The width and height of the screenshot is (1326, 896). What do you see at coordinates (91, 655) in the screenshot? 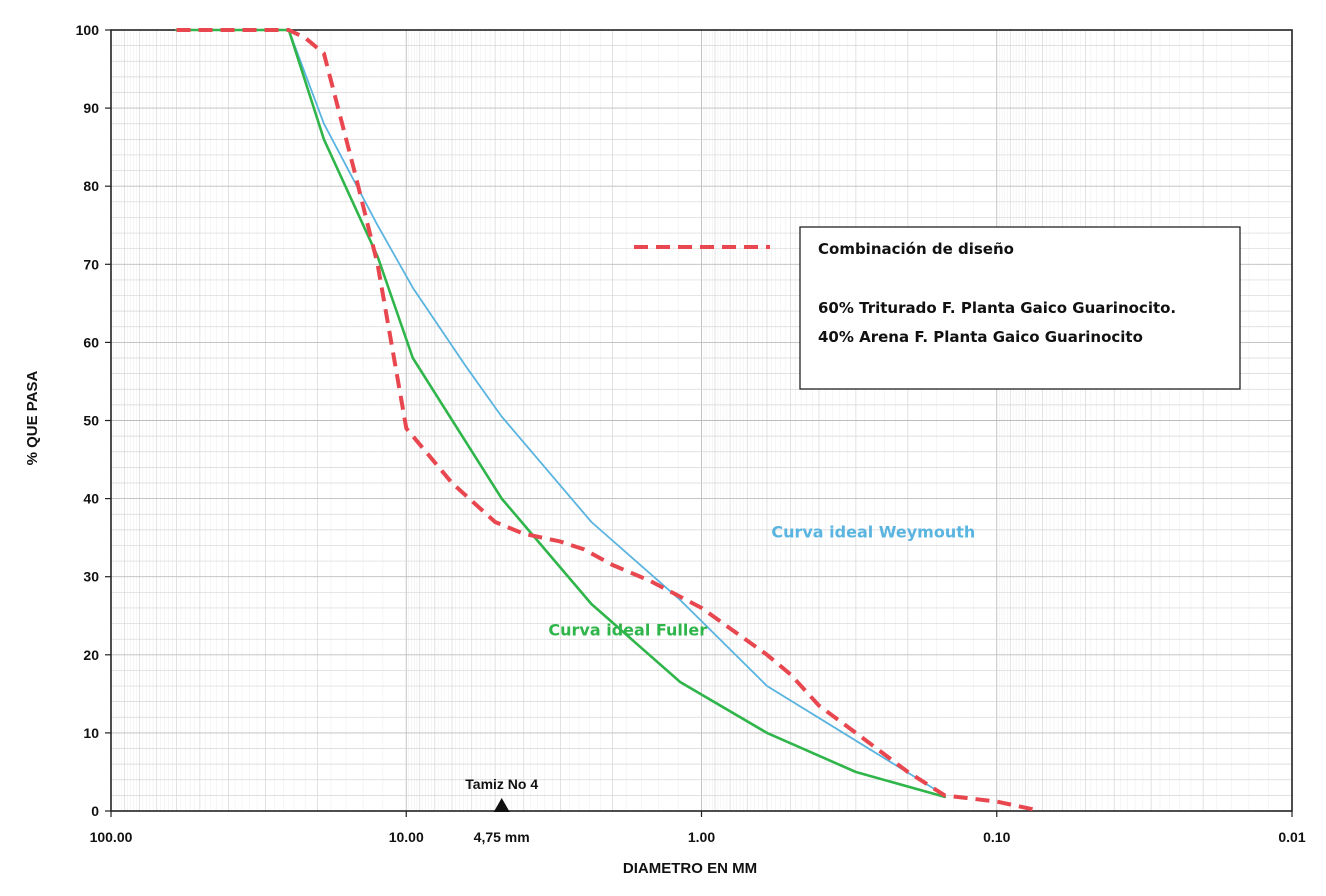
I see `y-tick-label: 20` at bounding box center [91, 655].